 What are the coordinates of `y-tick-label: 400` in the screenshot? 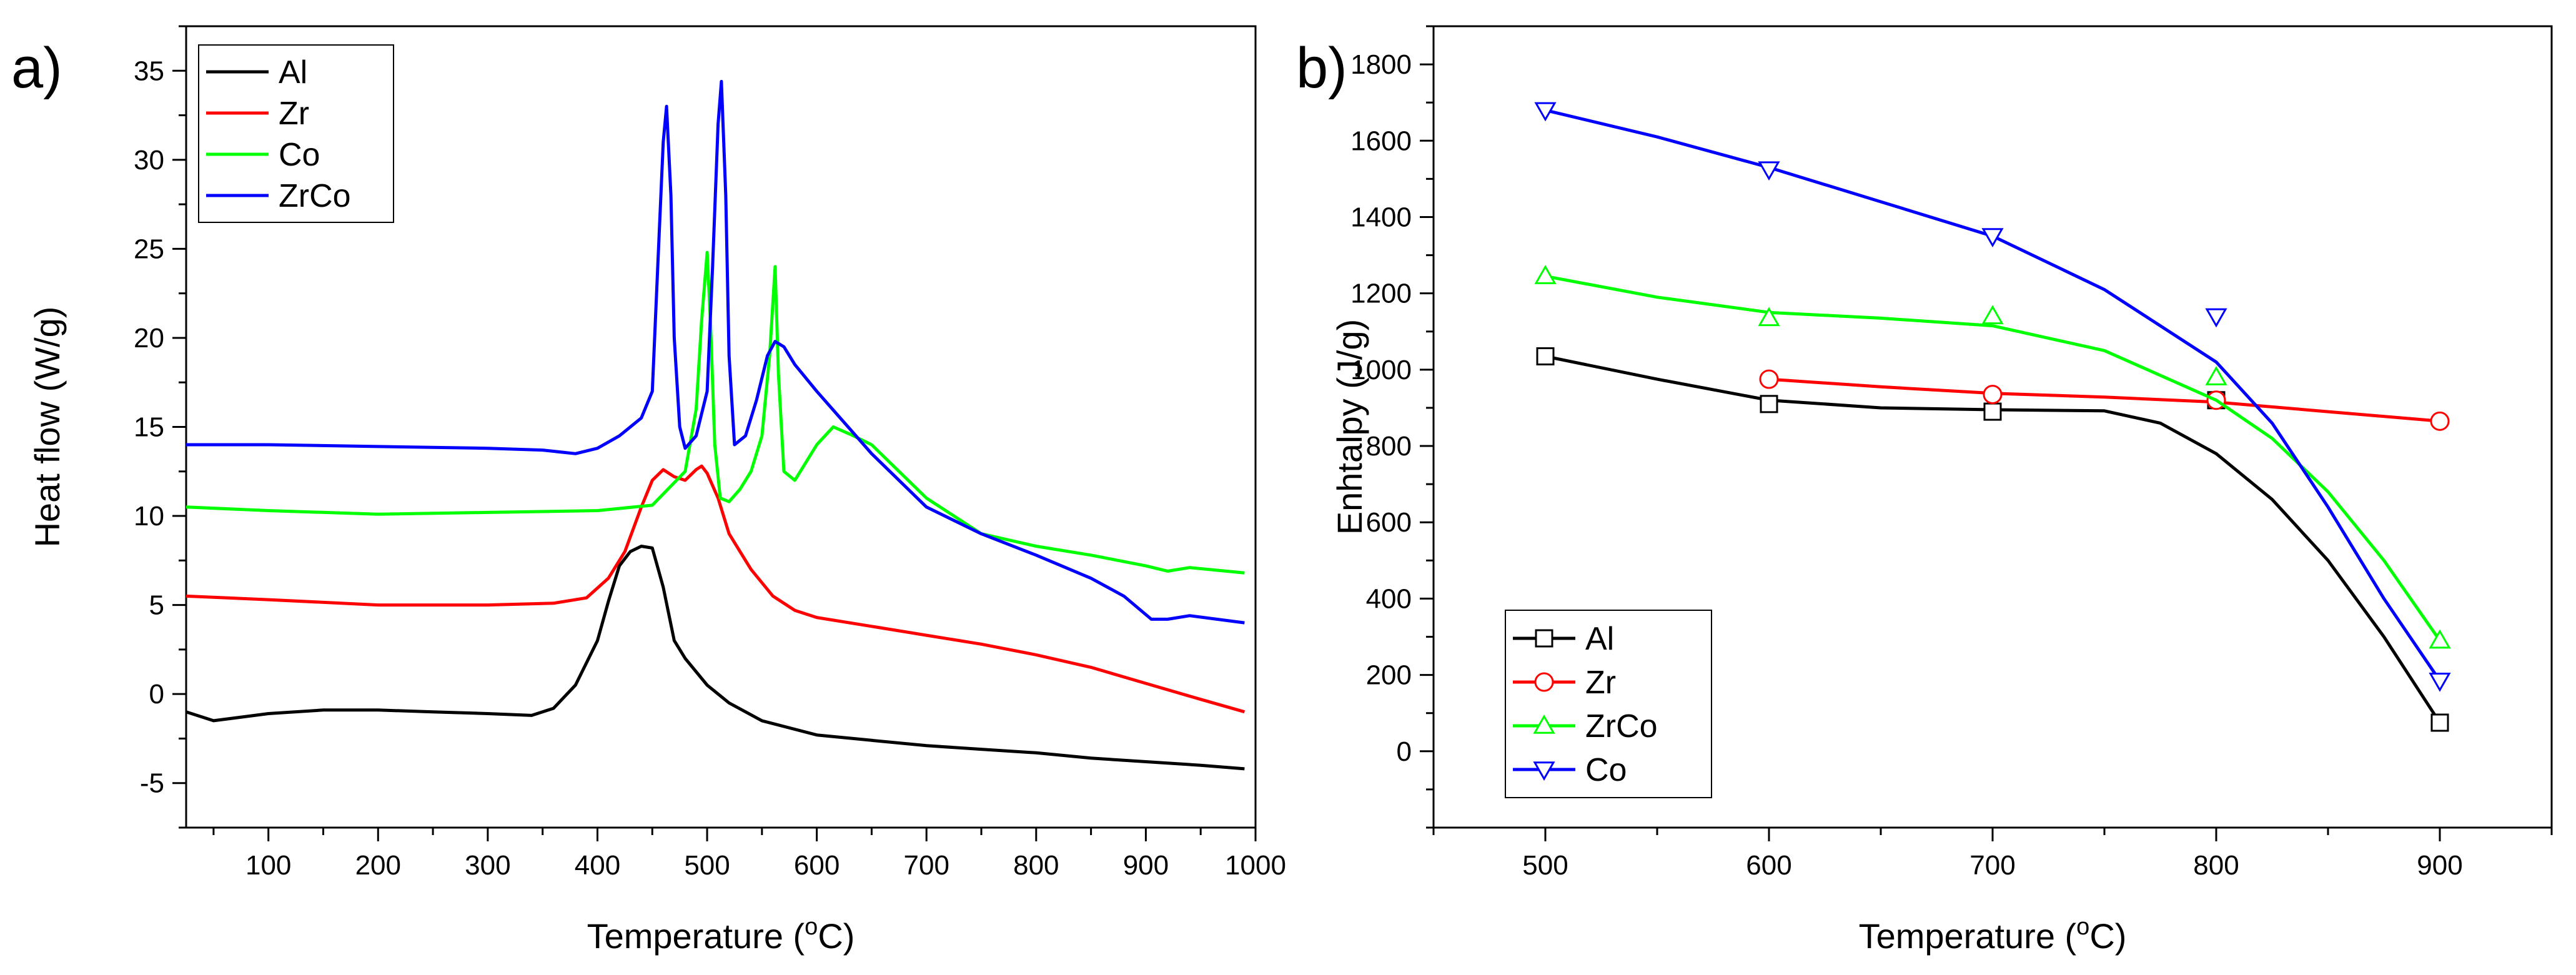 It's located at (1389, 598).